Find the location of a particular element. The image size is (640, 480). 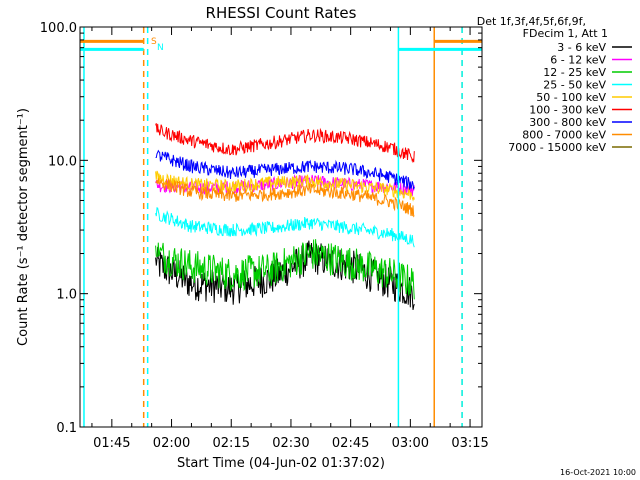

annotation-label: S is located at coordinates (154, 42).